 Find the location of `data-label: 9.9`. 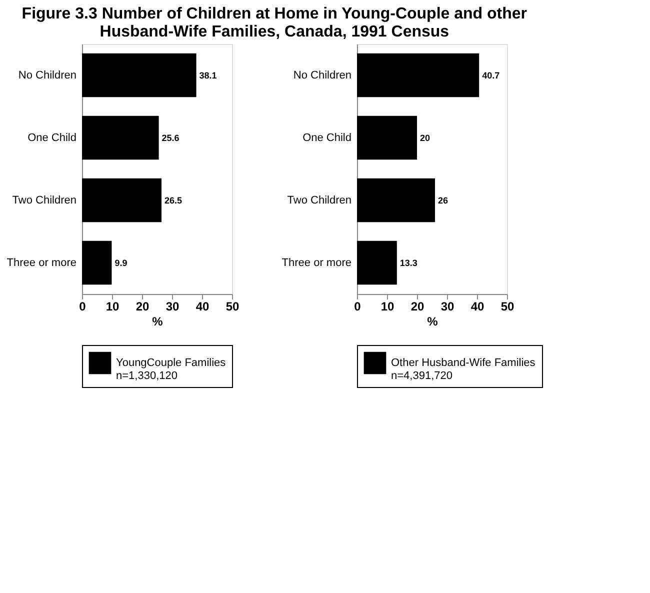

data-label: 9.9 is located at coordinates (121, 263).